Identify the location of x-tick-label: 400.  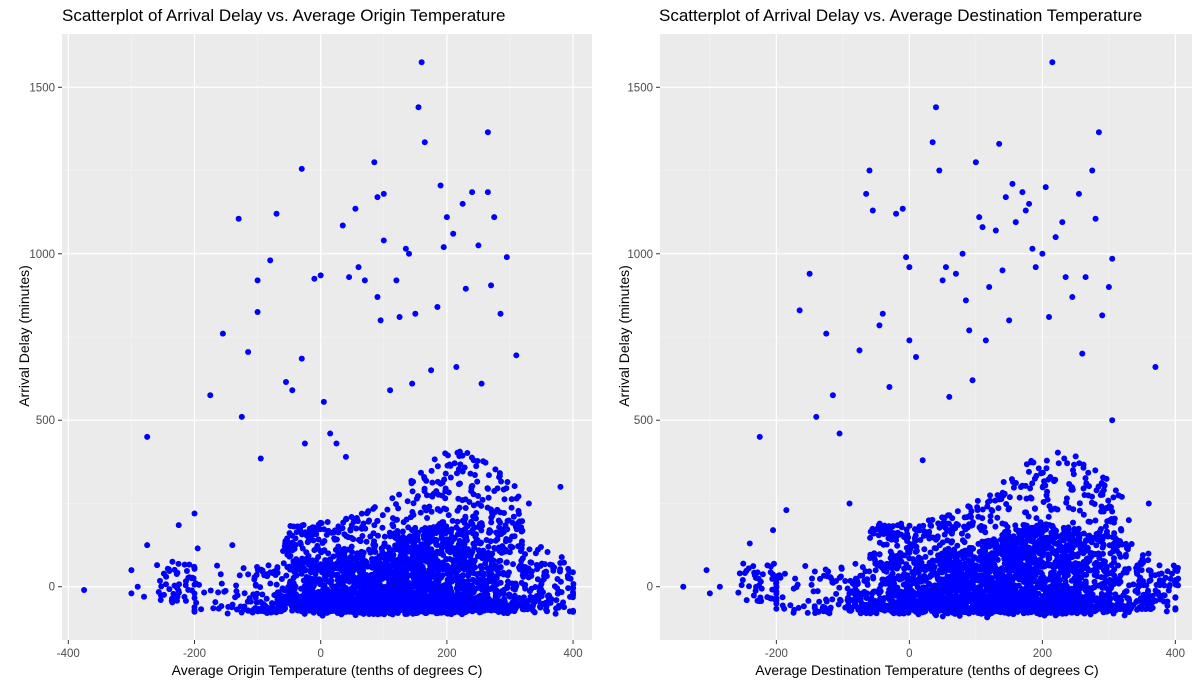
(572, 654).